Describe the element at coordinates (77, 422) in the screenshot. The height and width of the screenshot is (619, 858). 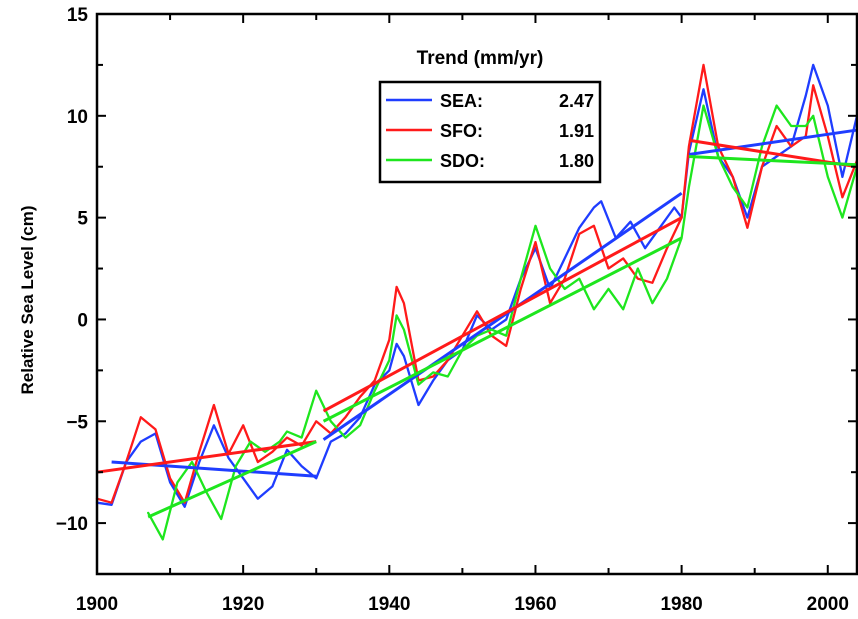
I see `y-tick-label: −5` at that location.